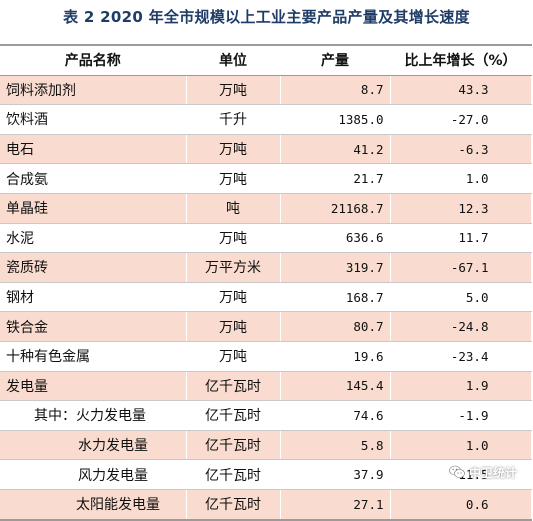  What do you see at coordinates (335, 326) in the screenshot?
I see `output-value: 80.7` at bounding box center [335, 326].